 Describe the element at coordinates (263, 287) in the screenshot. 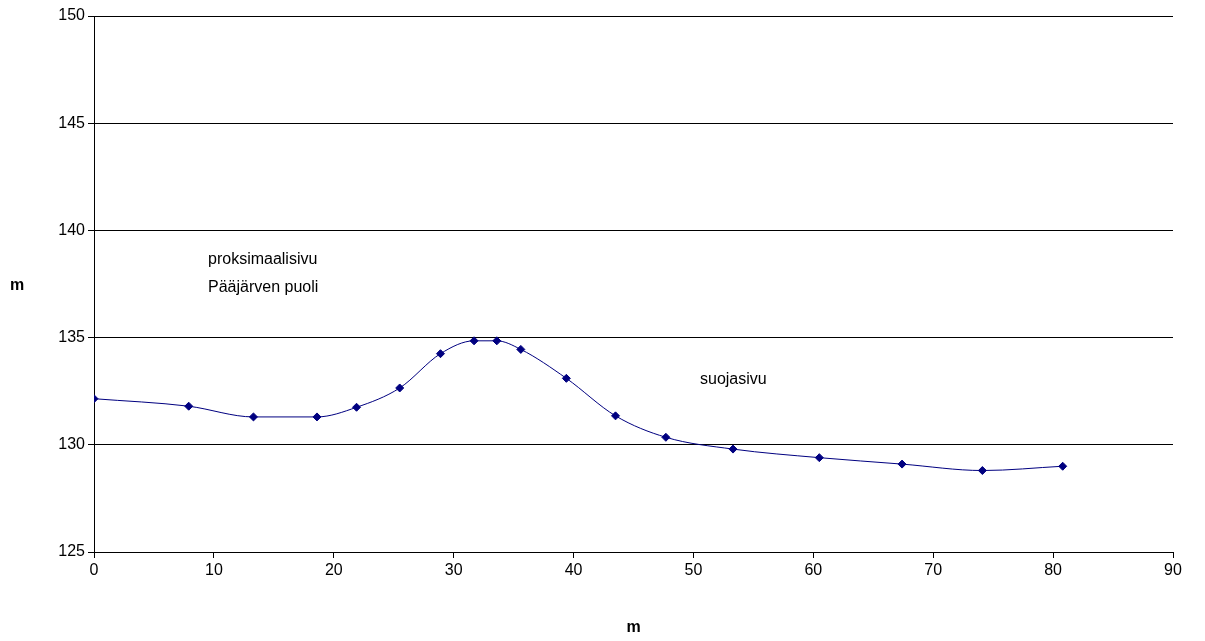

I see `annotation: Pääjärven puoli` at that location.